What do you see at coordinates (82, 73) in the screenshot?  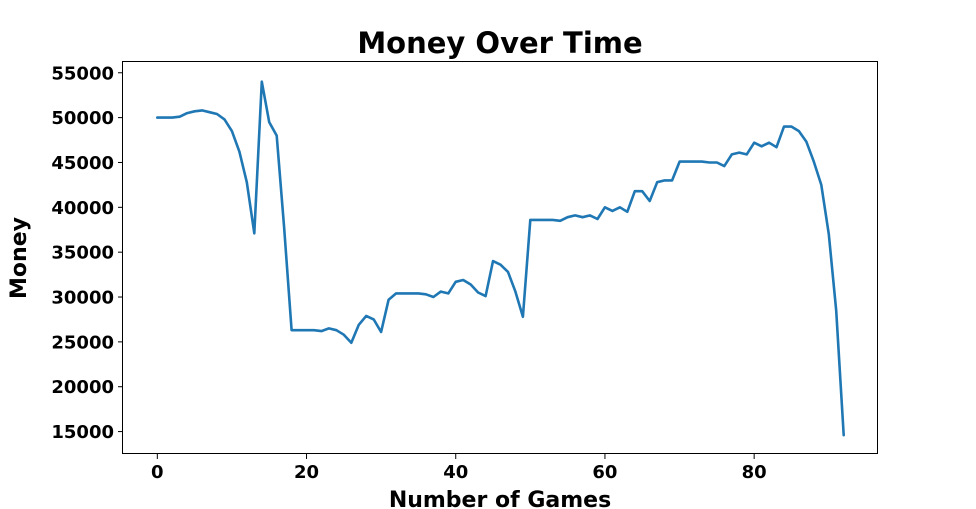 I see `y-tick-label: 55000` at bounding box center [82, 73].